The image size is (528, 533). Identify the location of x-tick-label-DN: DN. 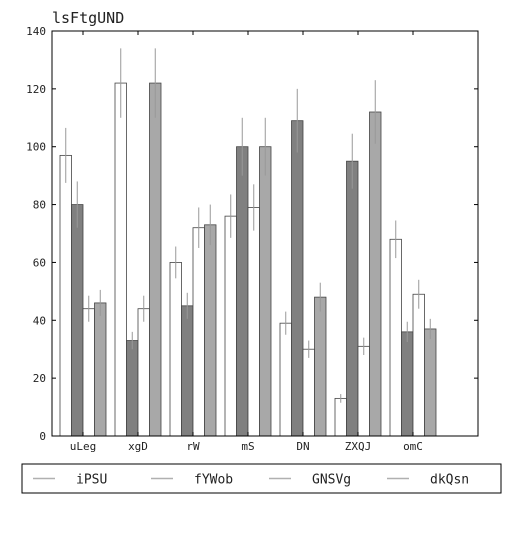
(302, 446).